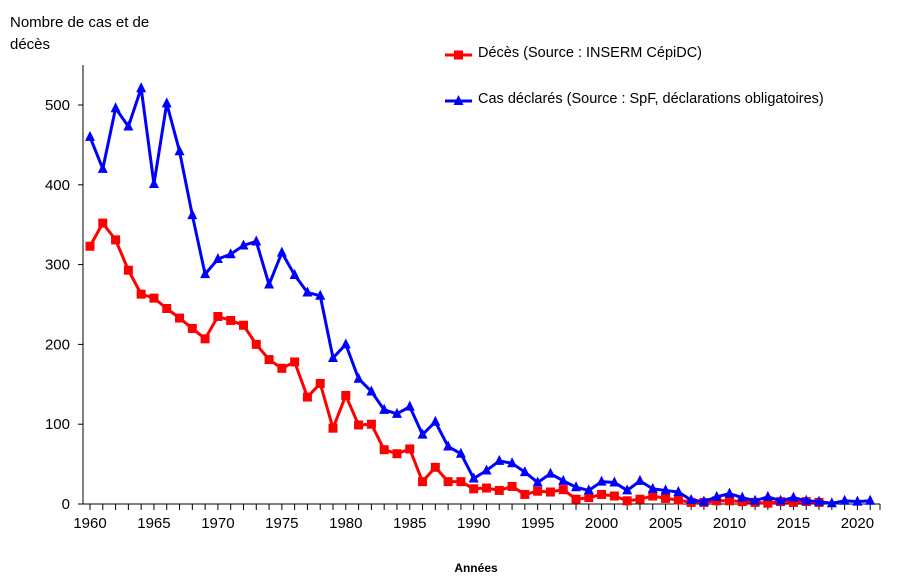 This screenshot has height=585, width=903. What do you see at coordinates (57, 105) in the screenshot?
I see `y-tick-label: 500` at bounding box center [57, 105].